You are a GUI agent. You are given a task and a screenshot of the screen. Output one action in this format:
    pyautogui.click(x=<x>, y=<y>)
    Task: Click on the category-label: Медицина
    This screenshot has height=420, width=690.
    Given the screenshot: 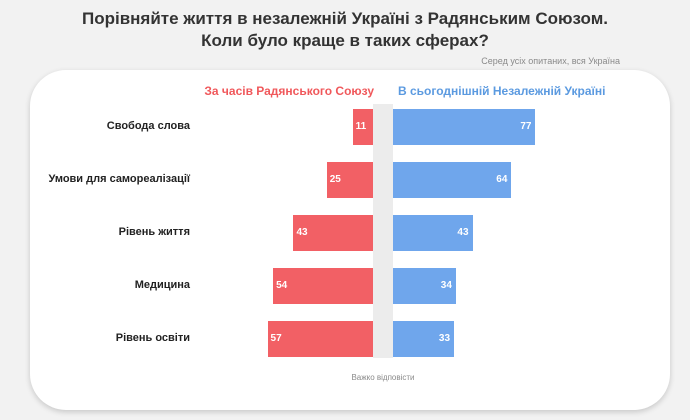 What is the action you would take?
    pyautogui.click(x=162, y=285)
    